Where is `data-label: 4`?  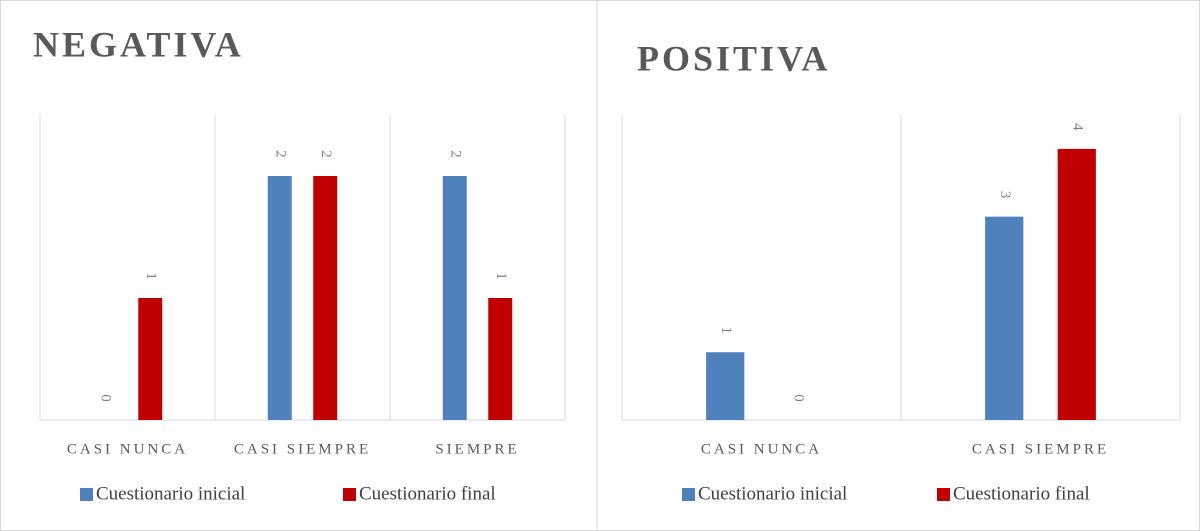
data-label: 4 is located at coordinates (1077, 127).